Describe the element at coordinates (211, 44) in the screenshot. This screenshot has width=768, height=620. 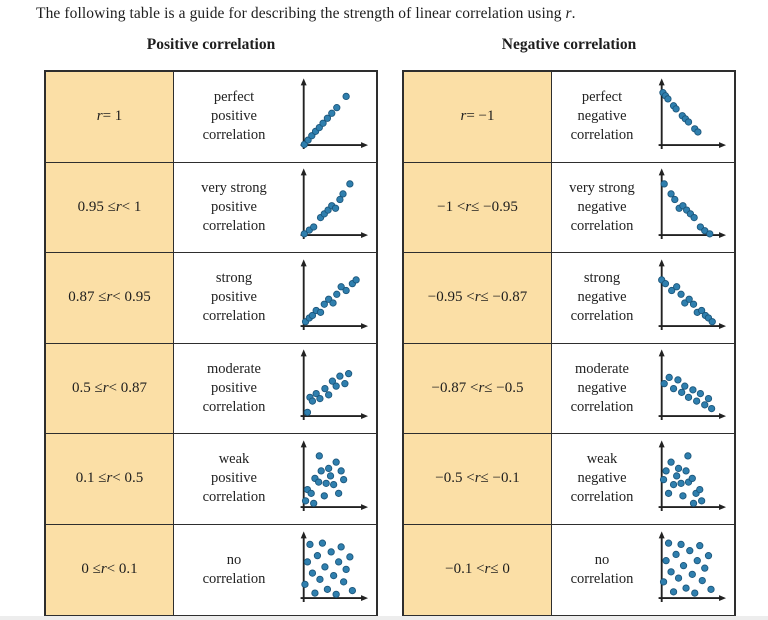
I see `column-heading-positive: Positive correlation` at that location.